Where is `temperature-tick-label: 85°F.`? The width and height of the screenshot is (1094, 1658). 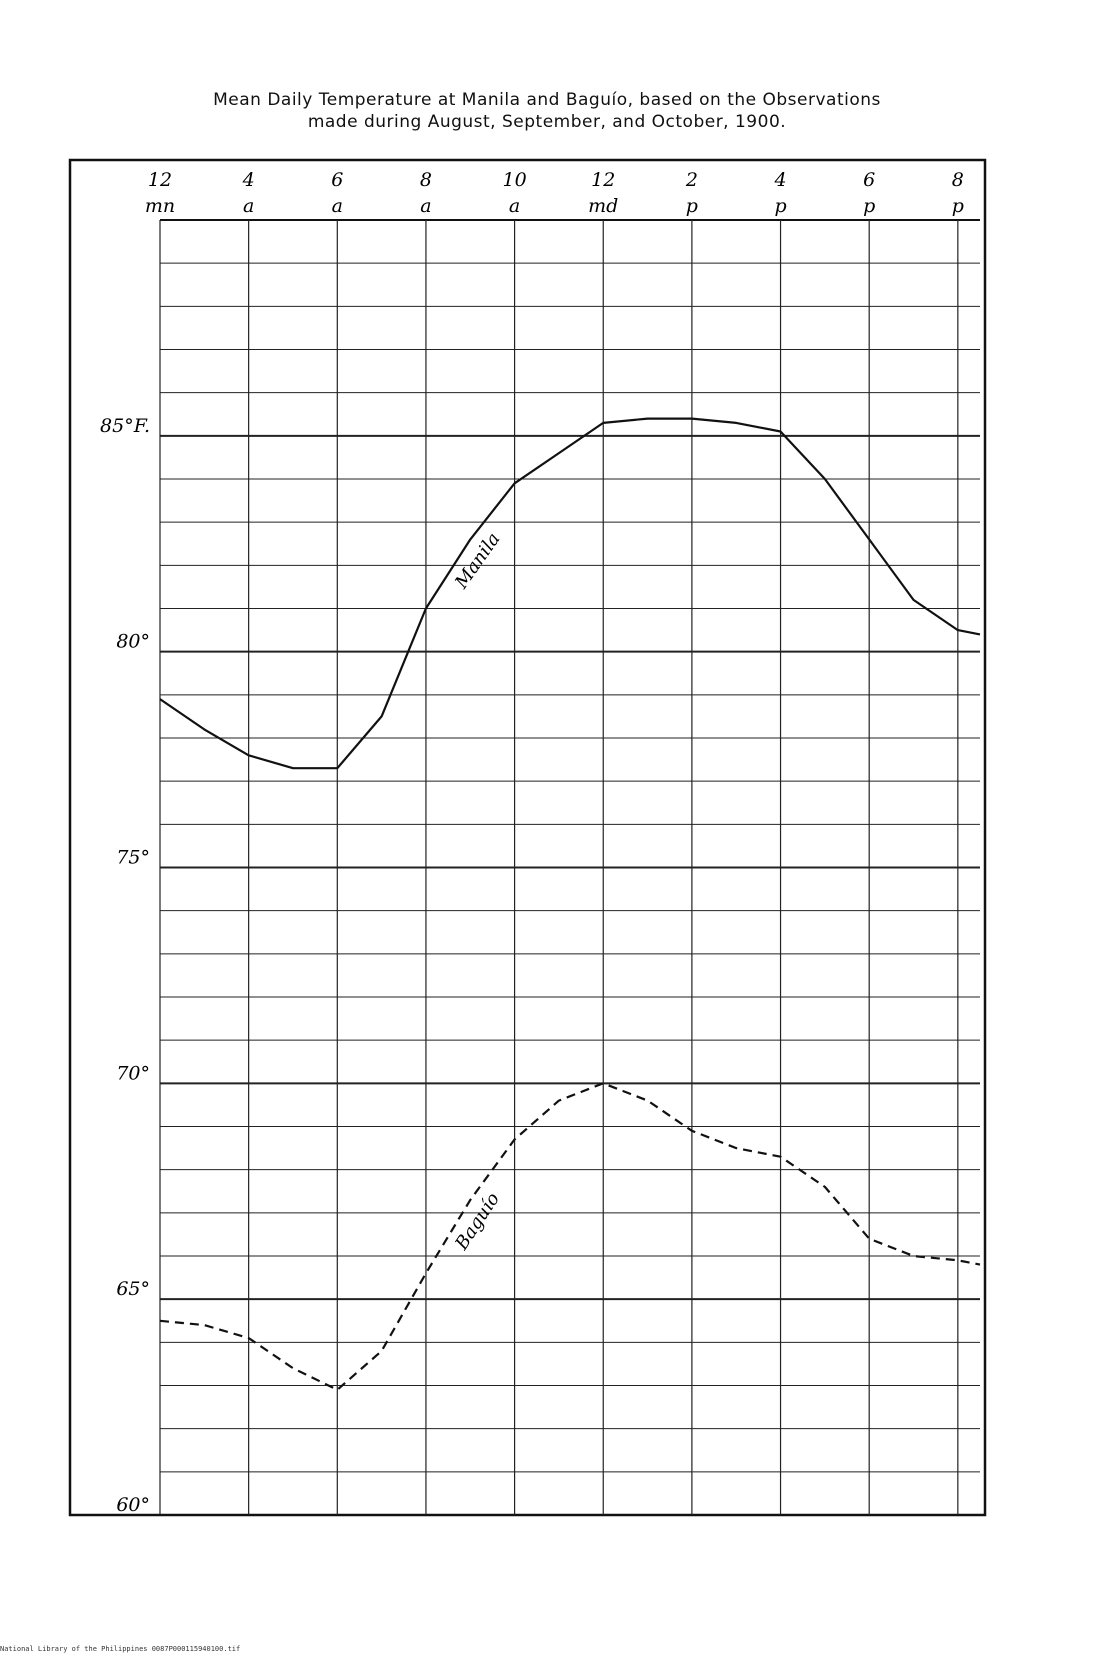
temperature-tick-label: 85°F. is located at coordinates (125, 426).